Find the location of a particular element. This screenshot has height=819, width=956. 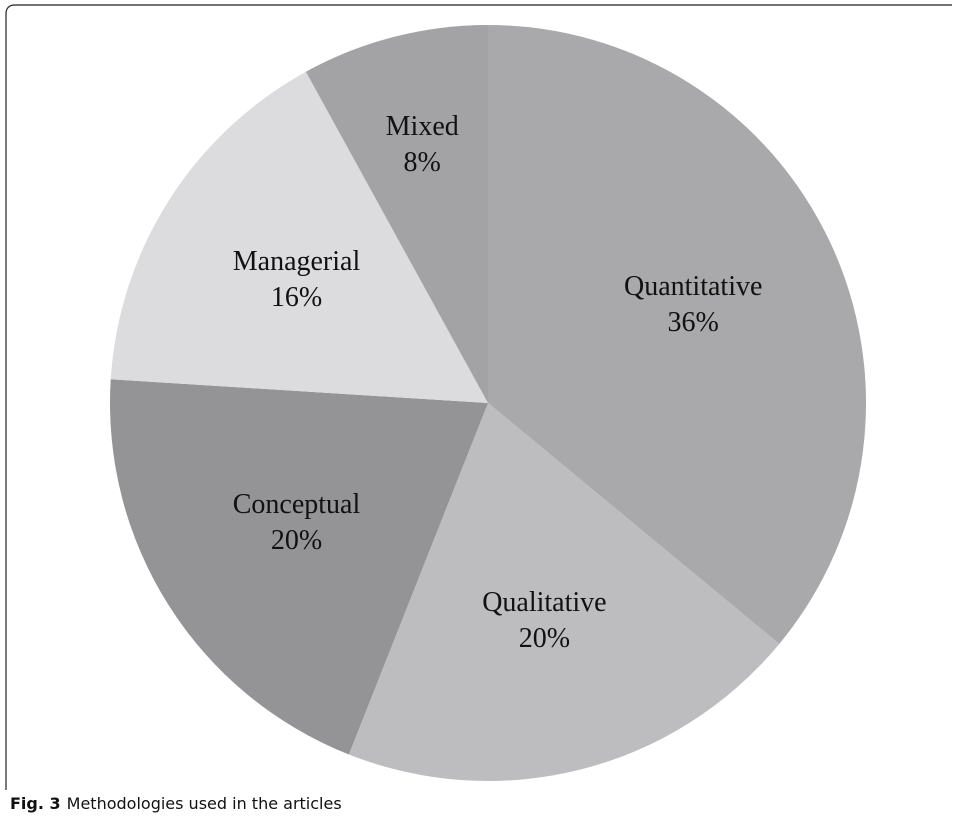

slice-label: Conceptual is located at coordinates (297, 504).